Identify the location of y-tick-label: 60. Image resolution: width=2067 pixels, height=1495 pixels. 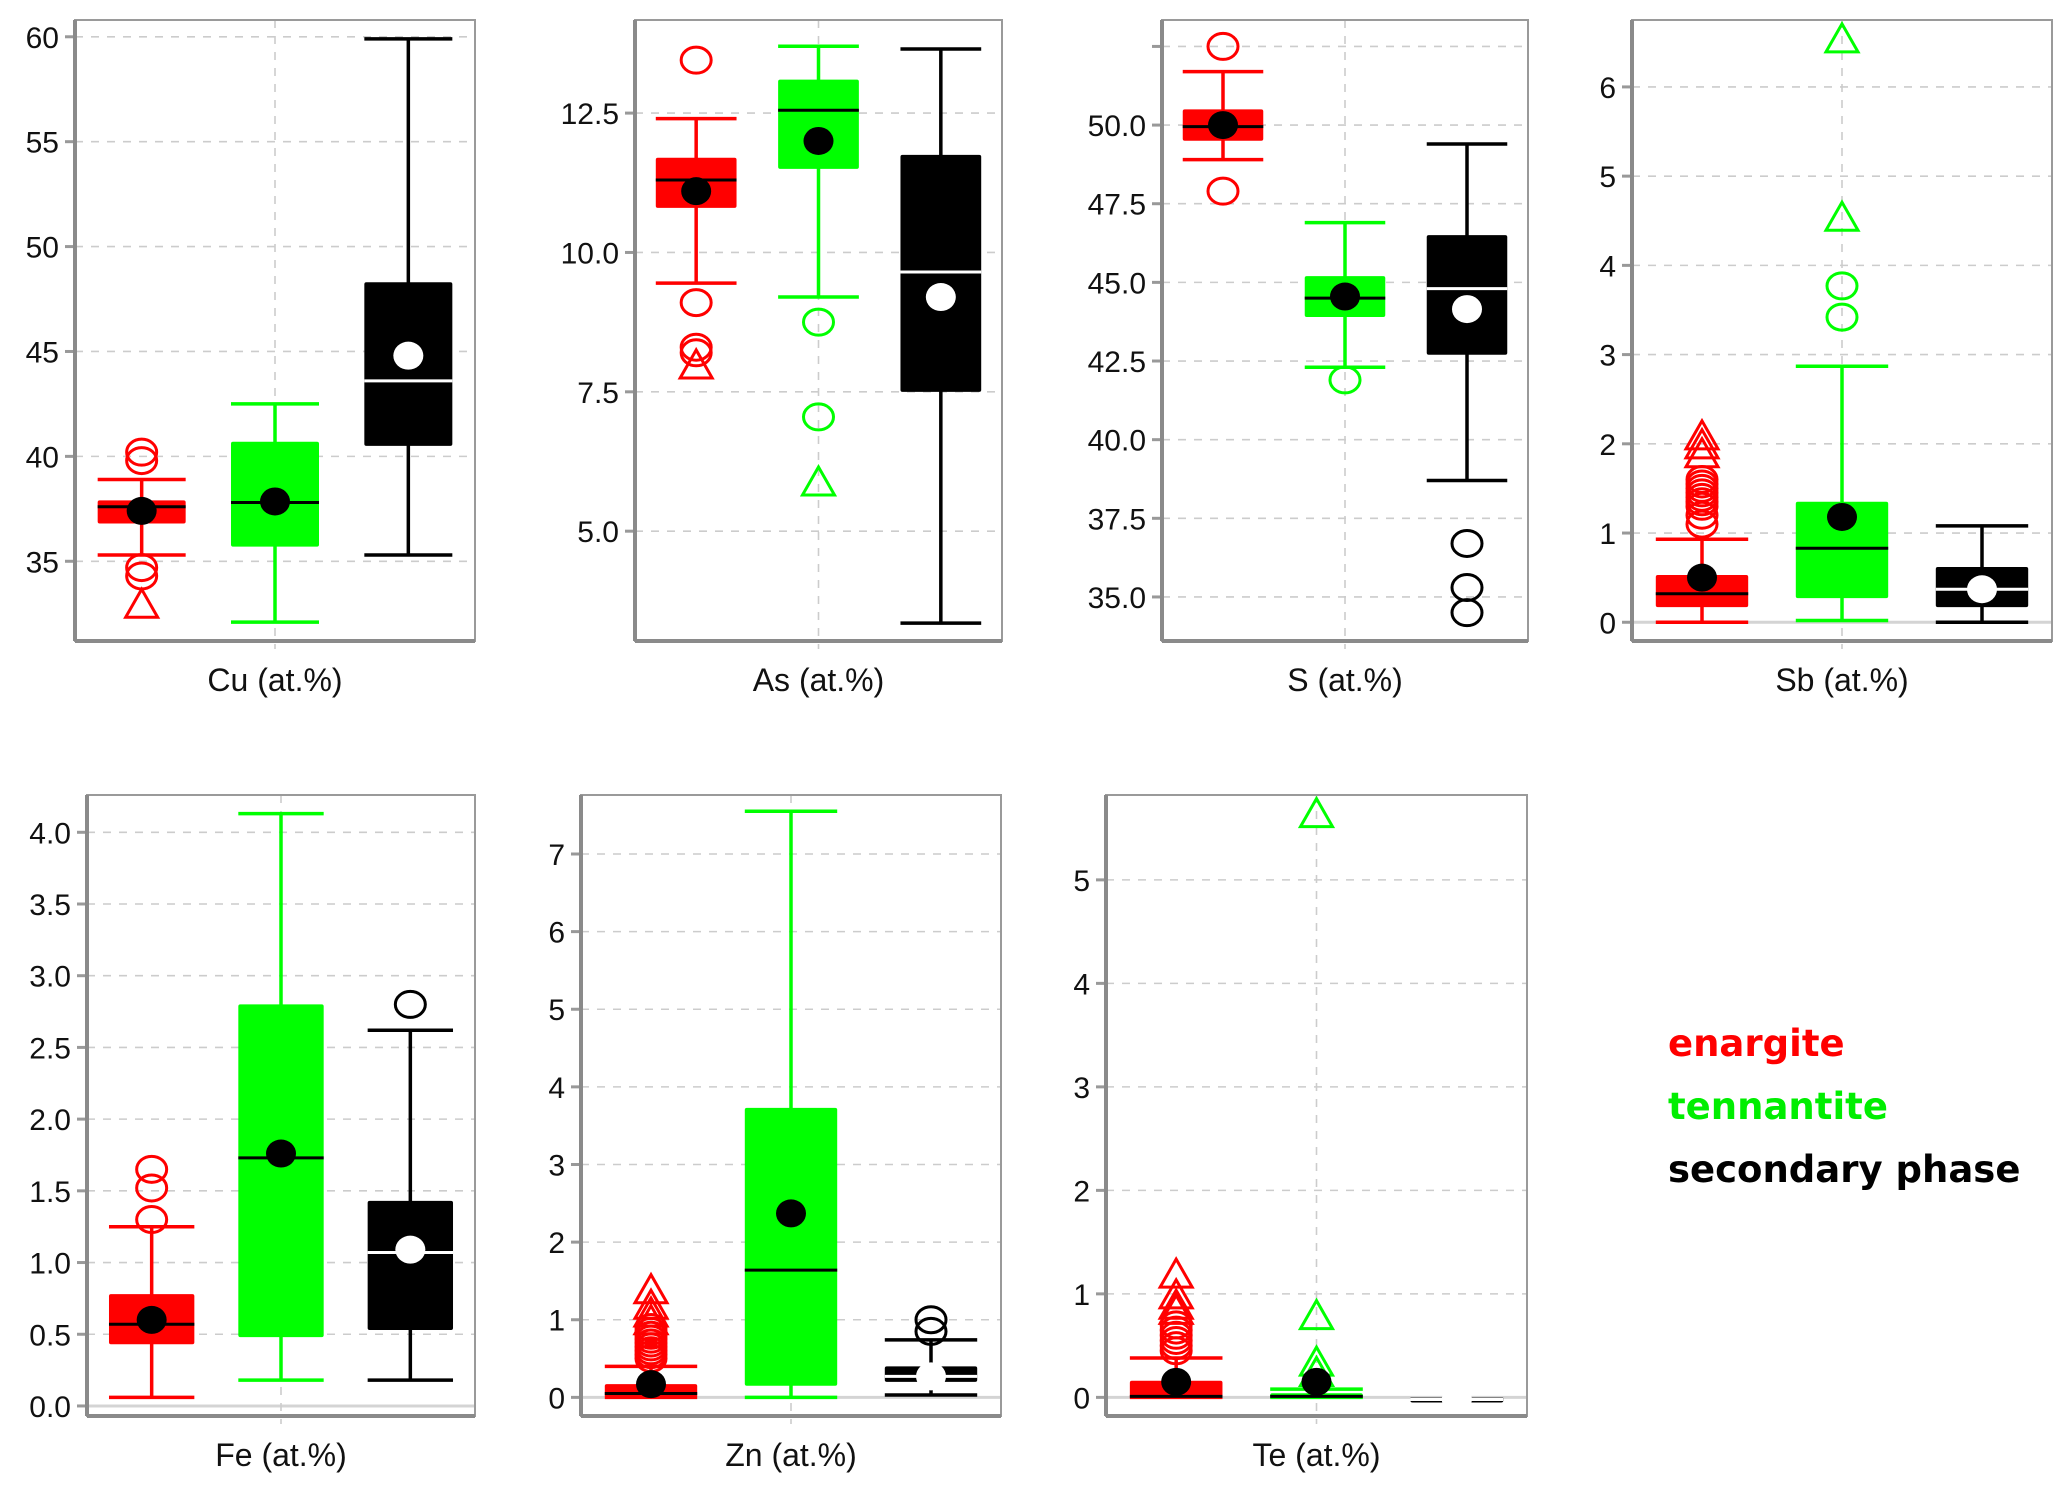
(42, 38).